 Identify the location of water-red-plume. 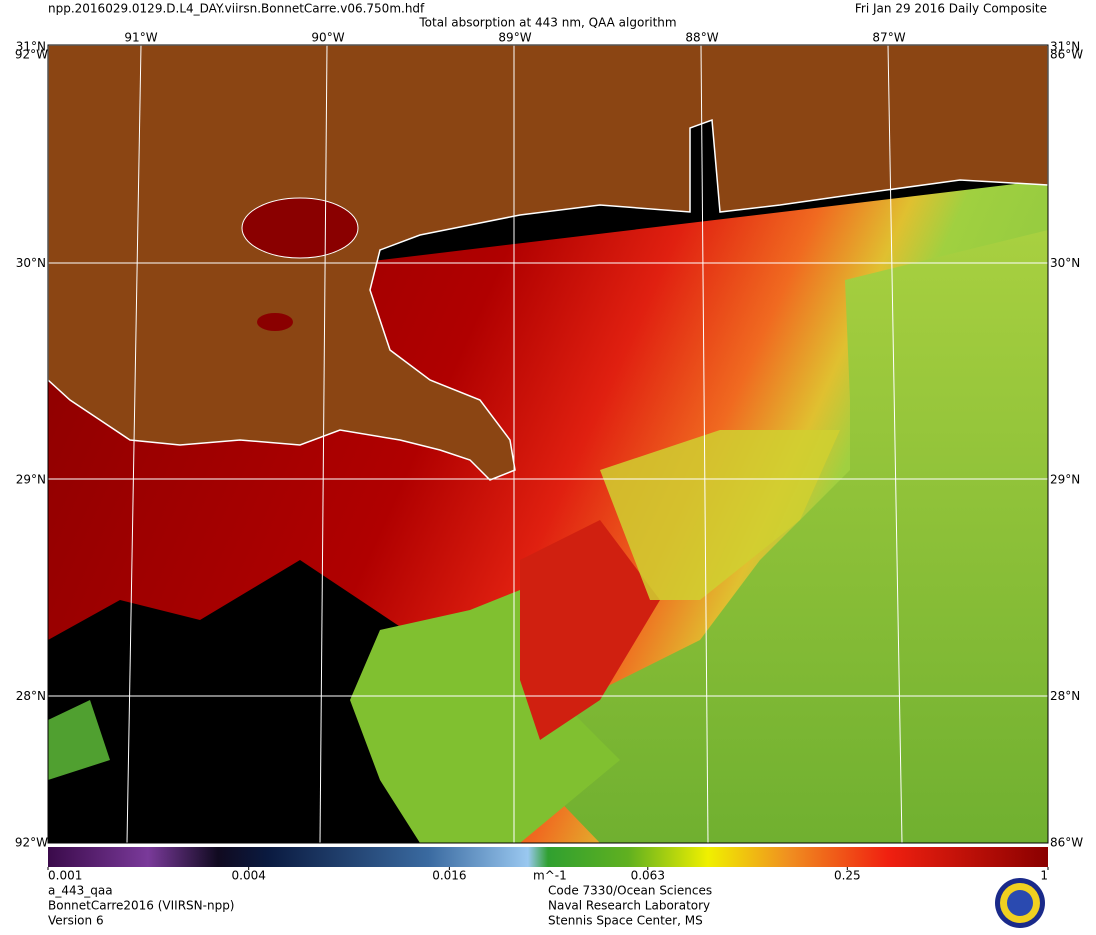
(590, 630).